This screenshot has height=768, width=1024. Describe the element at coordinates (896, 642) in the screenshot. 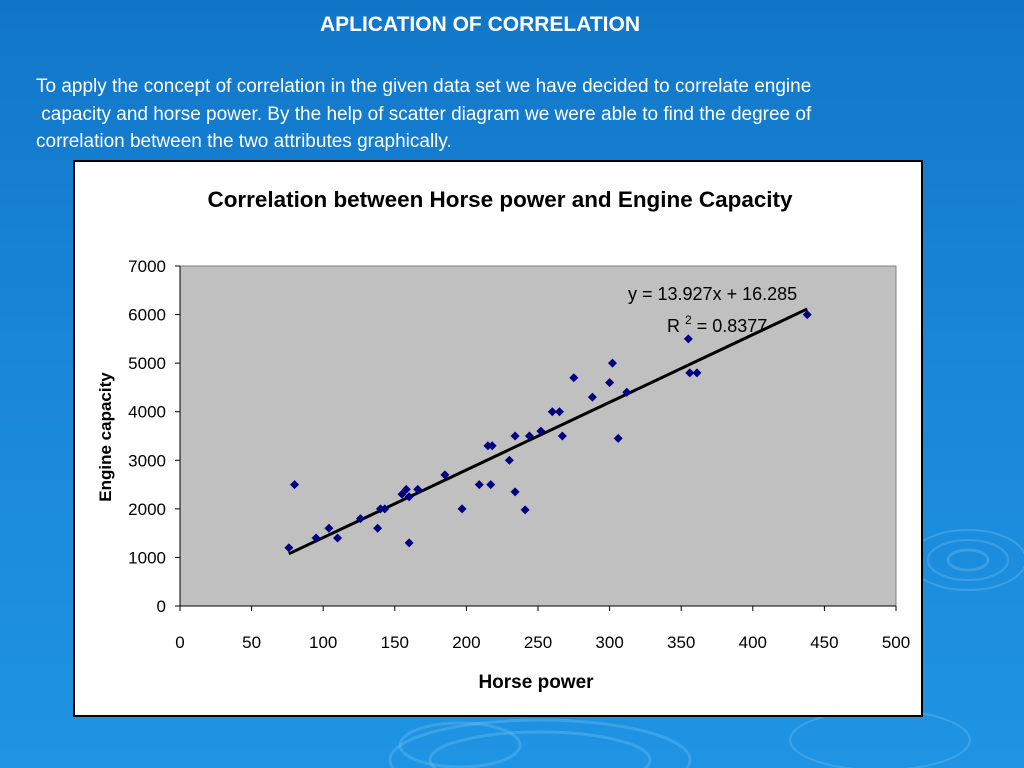

I see `x-tick-label: 500` at that location.